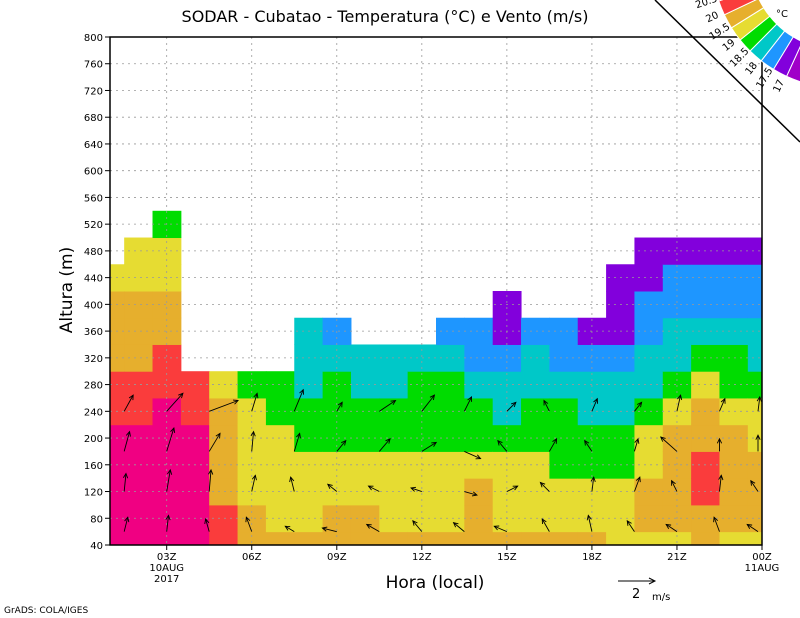 The height and width of the screenshot is (618, 800). Describe the element at coordinates (422, 557) in the screenshot. I see `x-tick-label: 12Z` at that location.